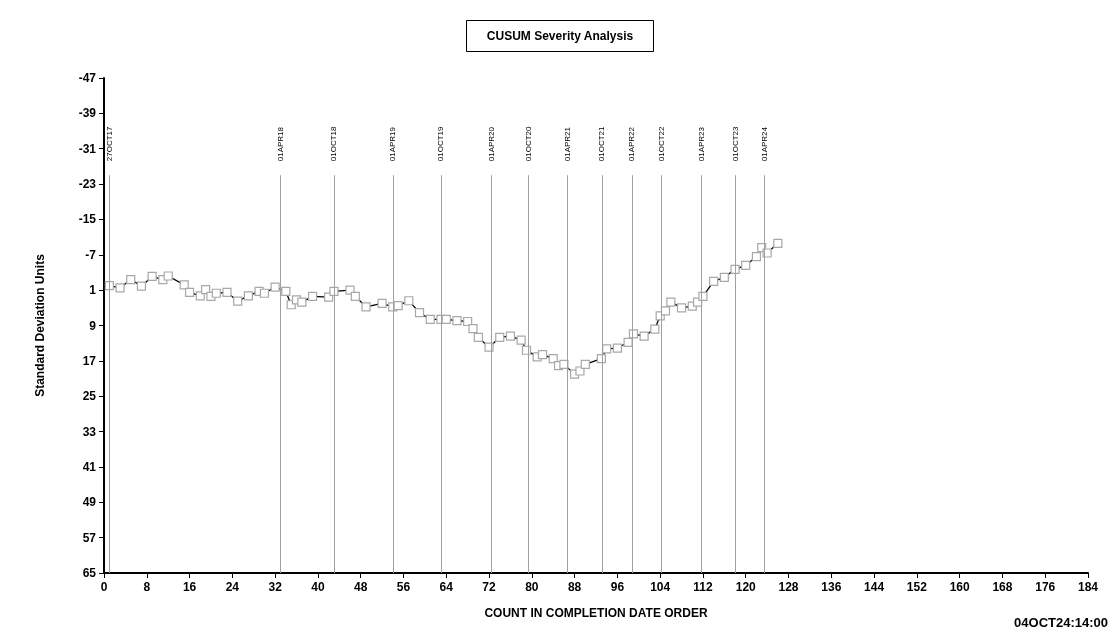 The image size is (1120, 643). I want to click on y-tick-label: 57, so click(89, 537).